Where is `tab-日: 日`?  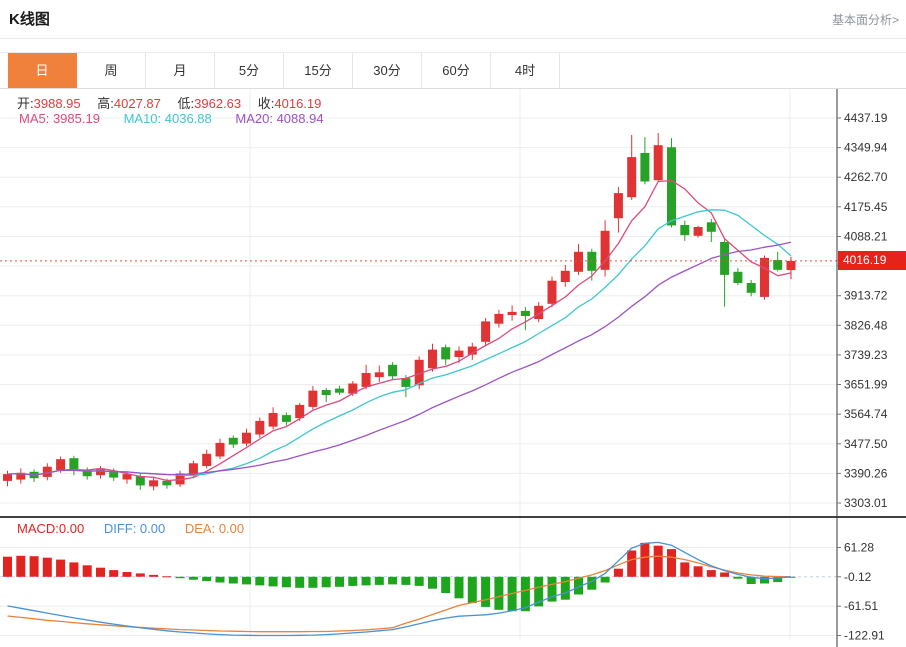
tab-日: 日 is located at coordinates (42, 70).